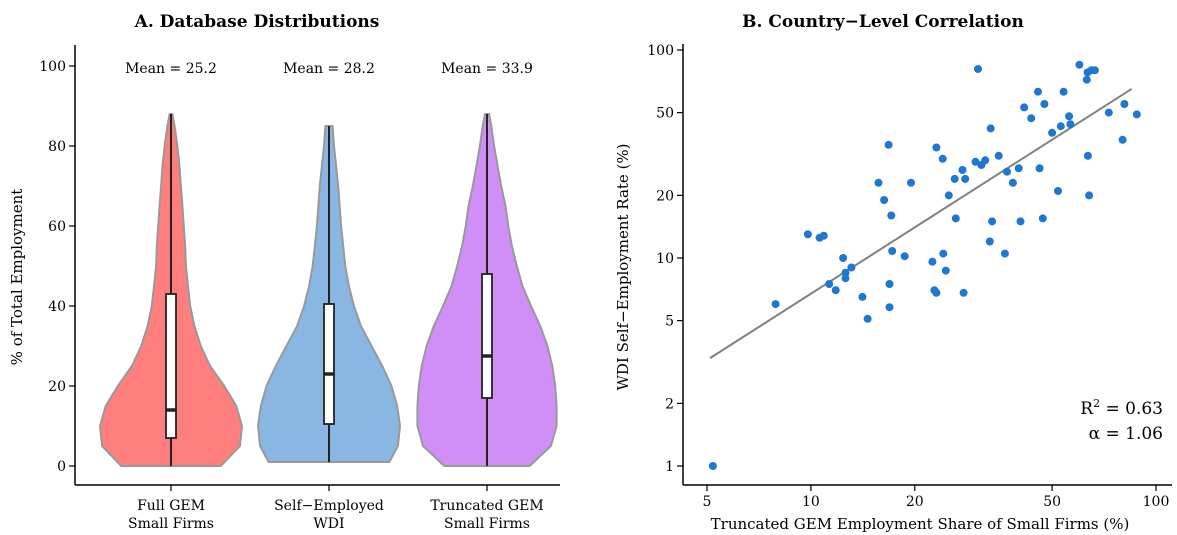  I want to click on x-tick-label: WDI, so click(328, 524).